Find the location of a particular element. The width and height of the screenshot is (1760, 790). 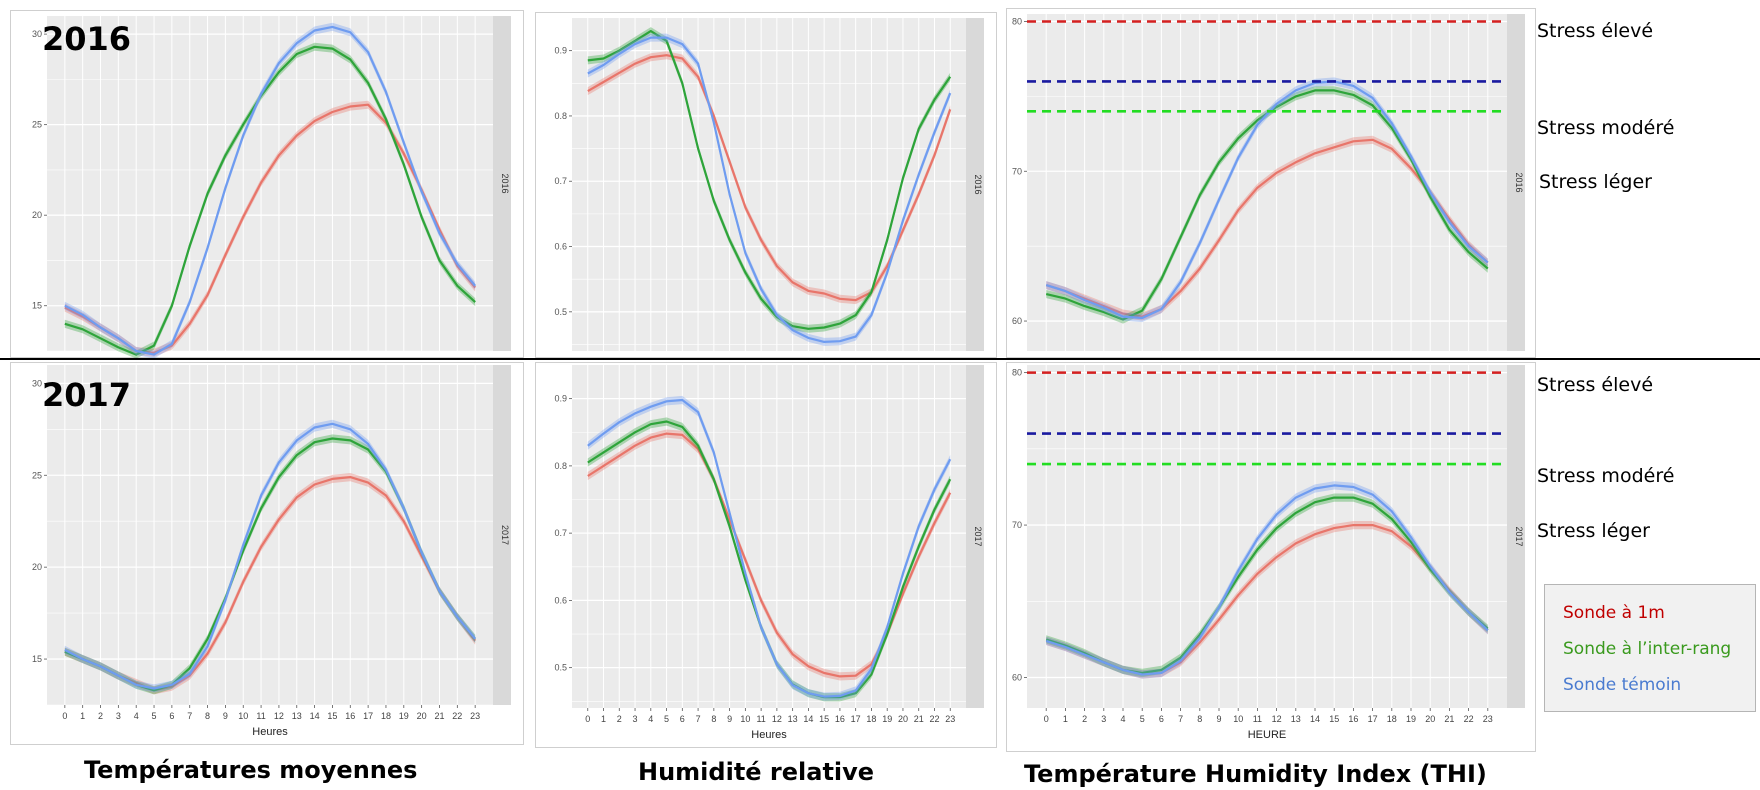

series-sonde-temoin-band is located at coordinates (1267, 580).